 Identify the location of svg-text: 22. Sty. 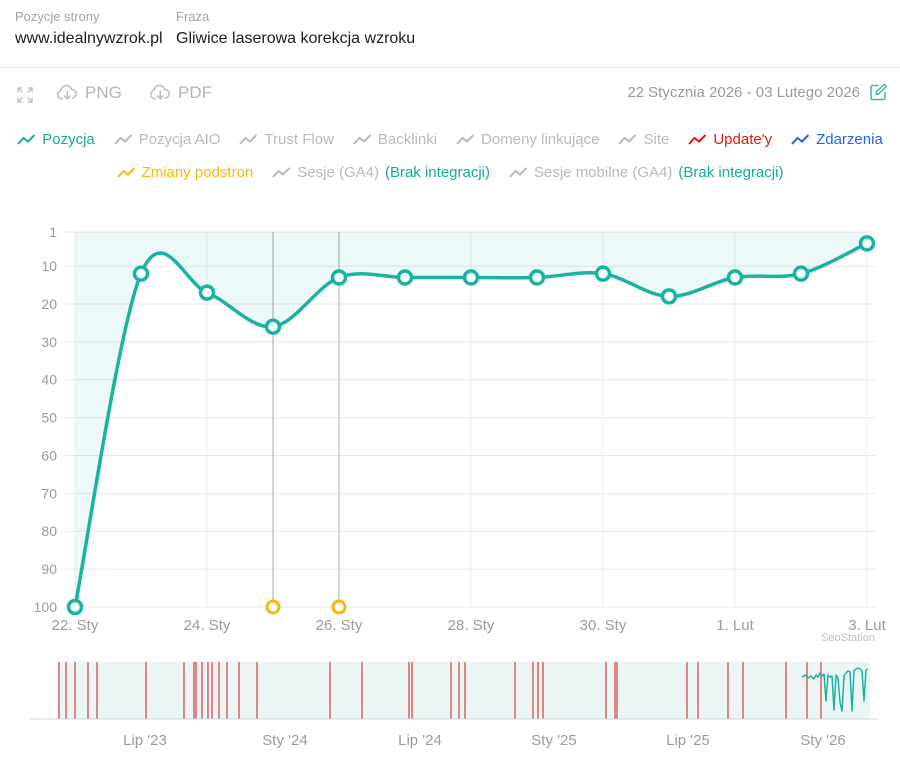
(75, 625).